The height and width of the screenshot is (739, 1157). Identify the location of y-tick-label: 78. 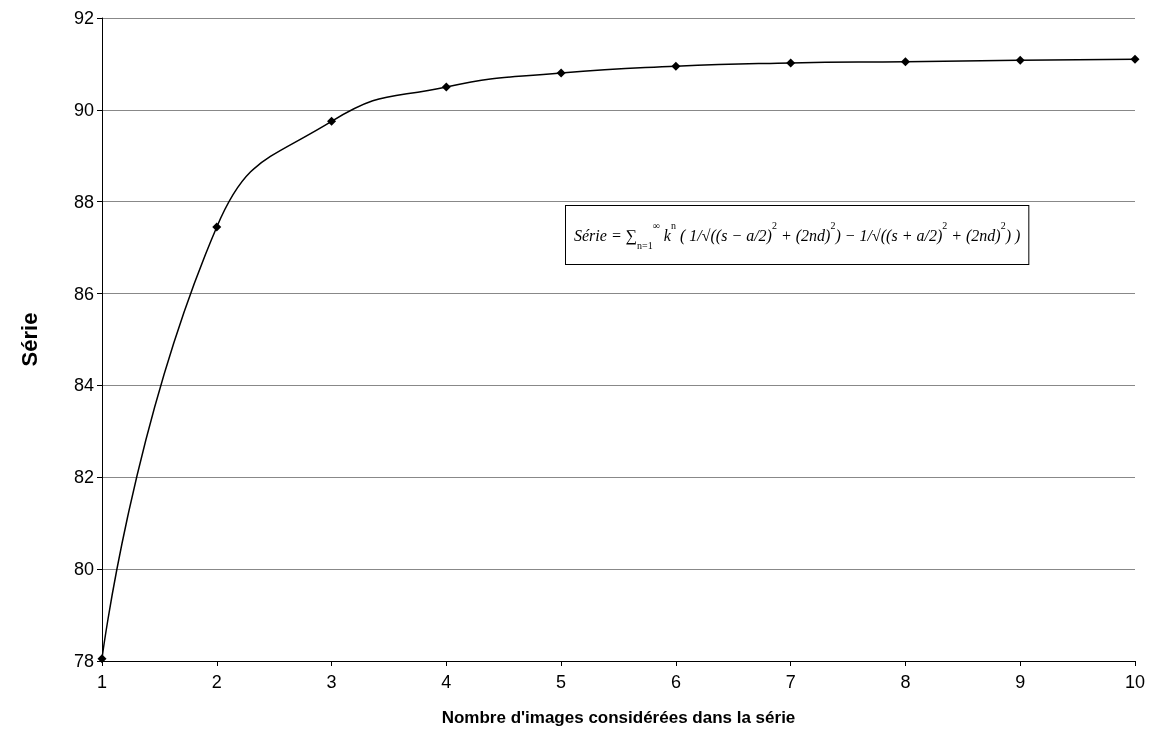
(83, 661).